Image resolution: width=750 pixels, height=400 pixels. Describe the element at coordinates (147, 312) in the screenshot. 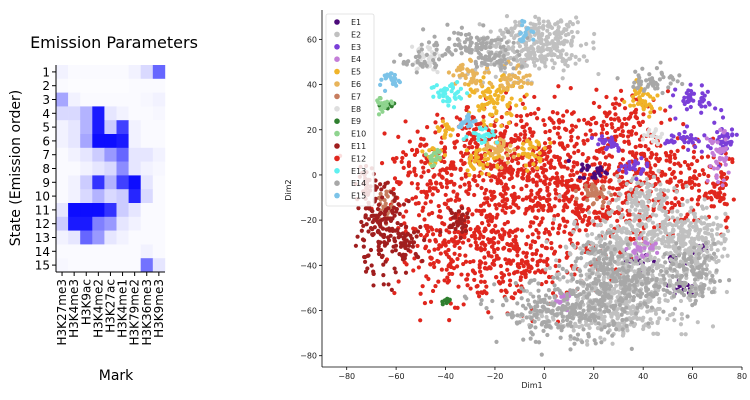

I see `heatmap-x-tick-label: H3K36me3` at that location.